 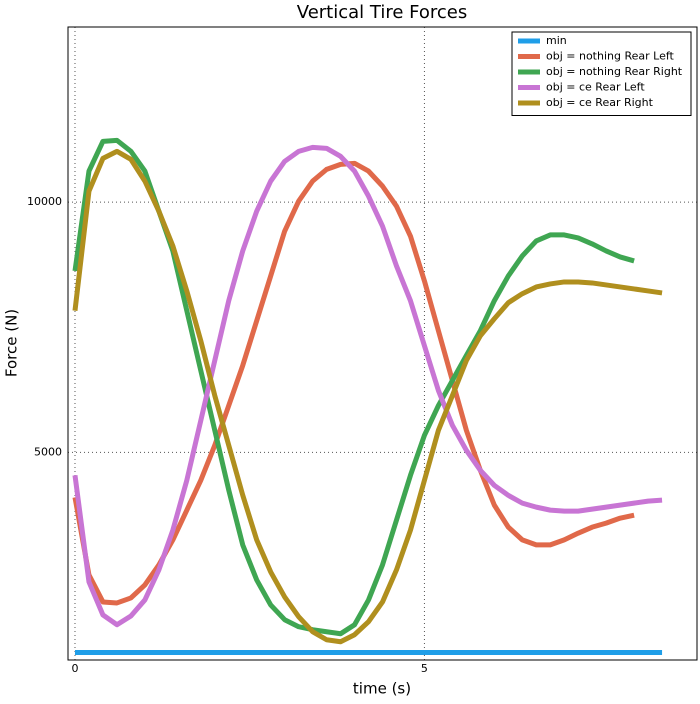 What do you see at coordinates (556, 40) in the screenshot?
I see `legend-label: min` at bounding box center [556, 40].